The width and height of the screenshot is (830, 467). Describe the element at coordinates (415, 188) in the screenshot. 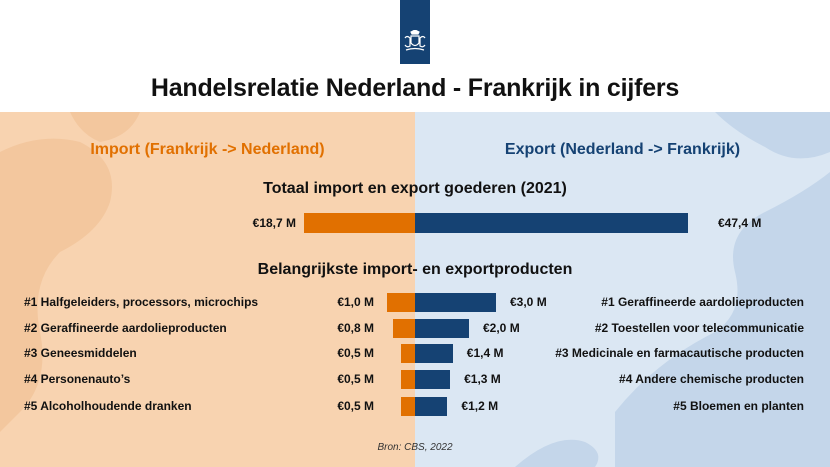

I see `total-section-title: Totaal import en export goederen (2021)` at that location.